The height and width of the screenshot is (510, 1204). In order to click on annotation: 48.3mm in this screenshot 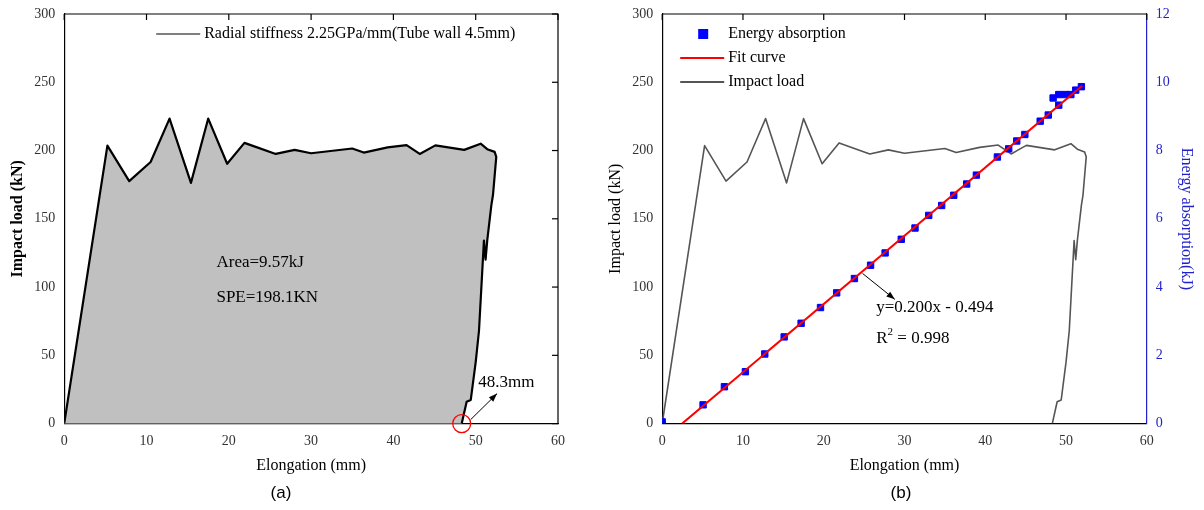, I will do `click(506, 382)`.